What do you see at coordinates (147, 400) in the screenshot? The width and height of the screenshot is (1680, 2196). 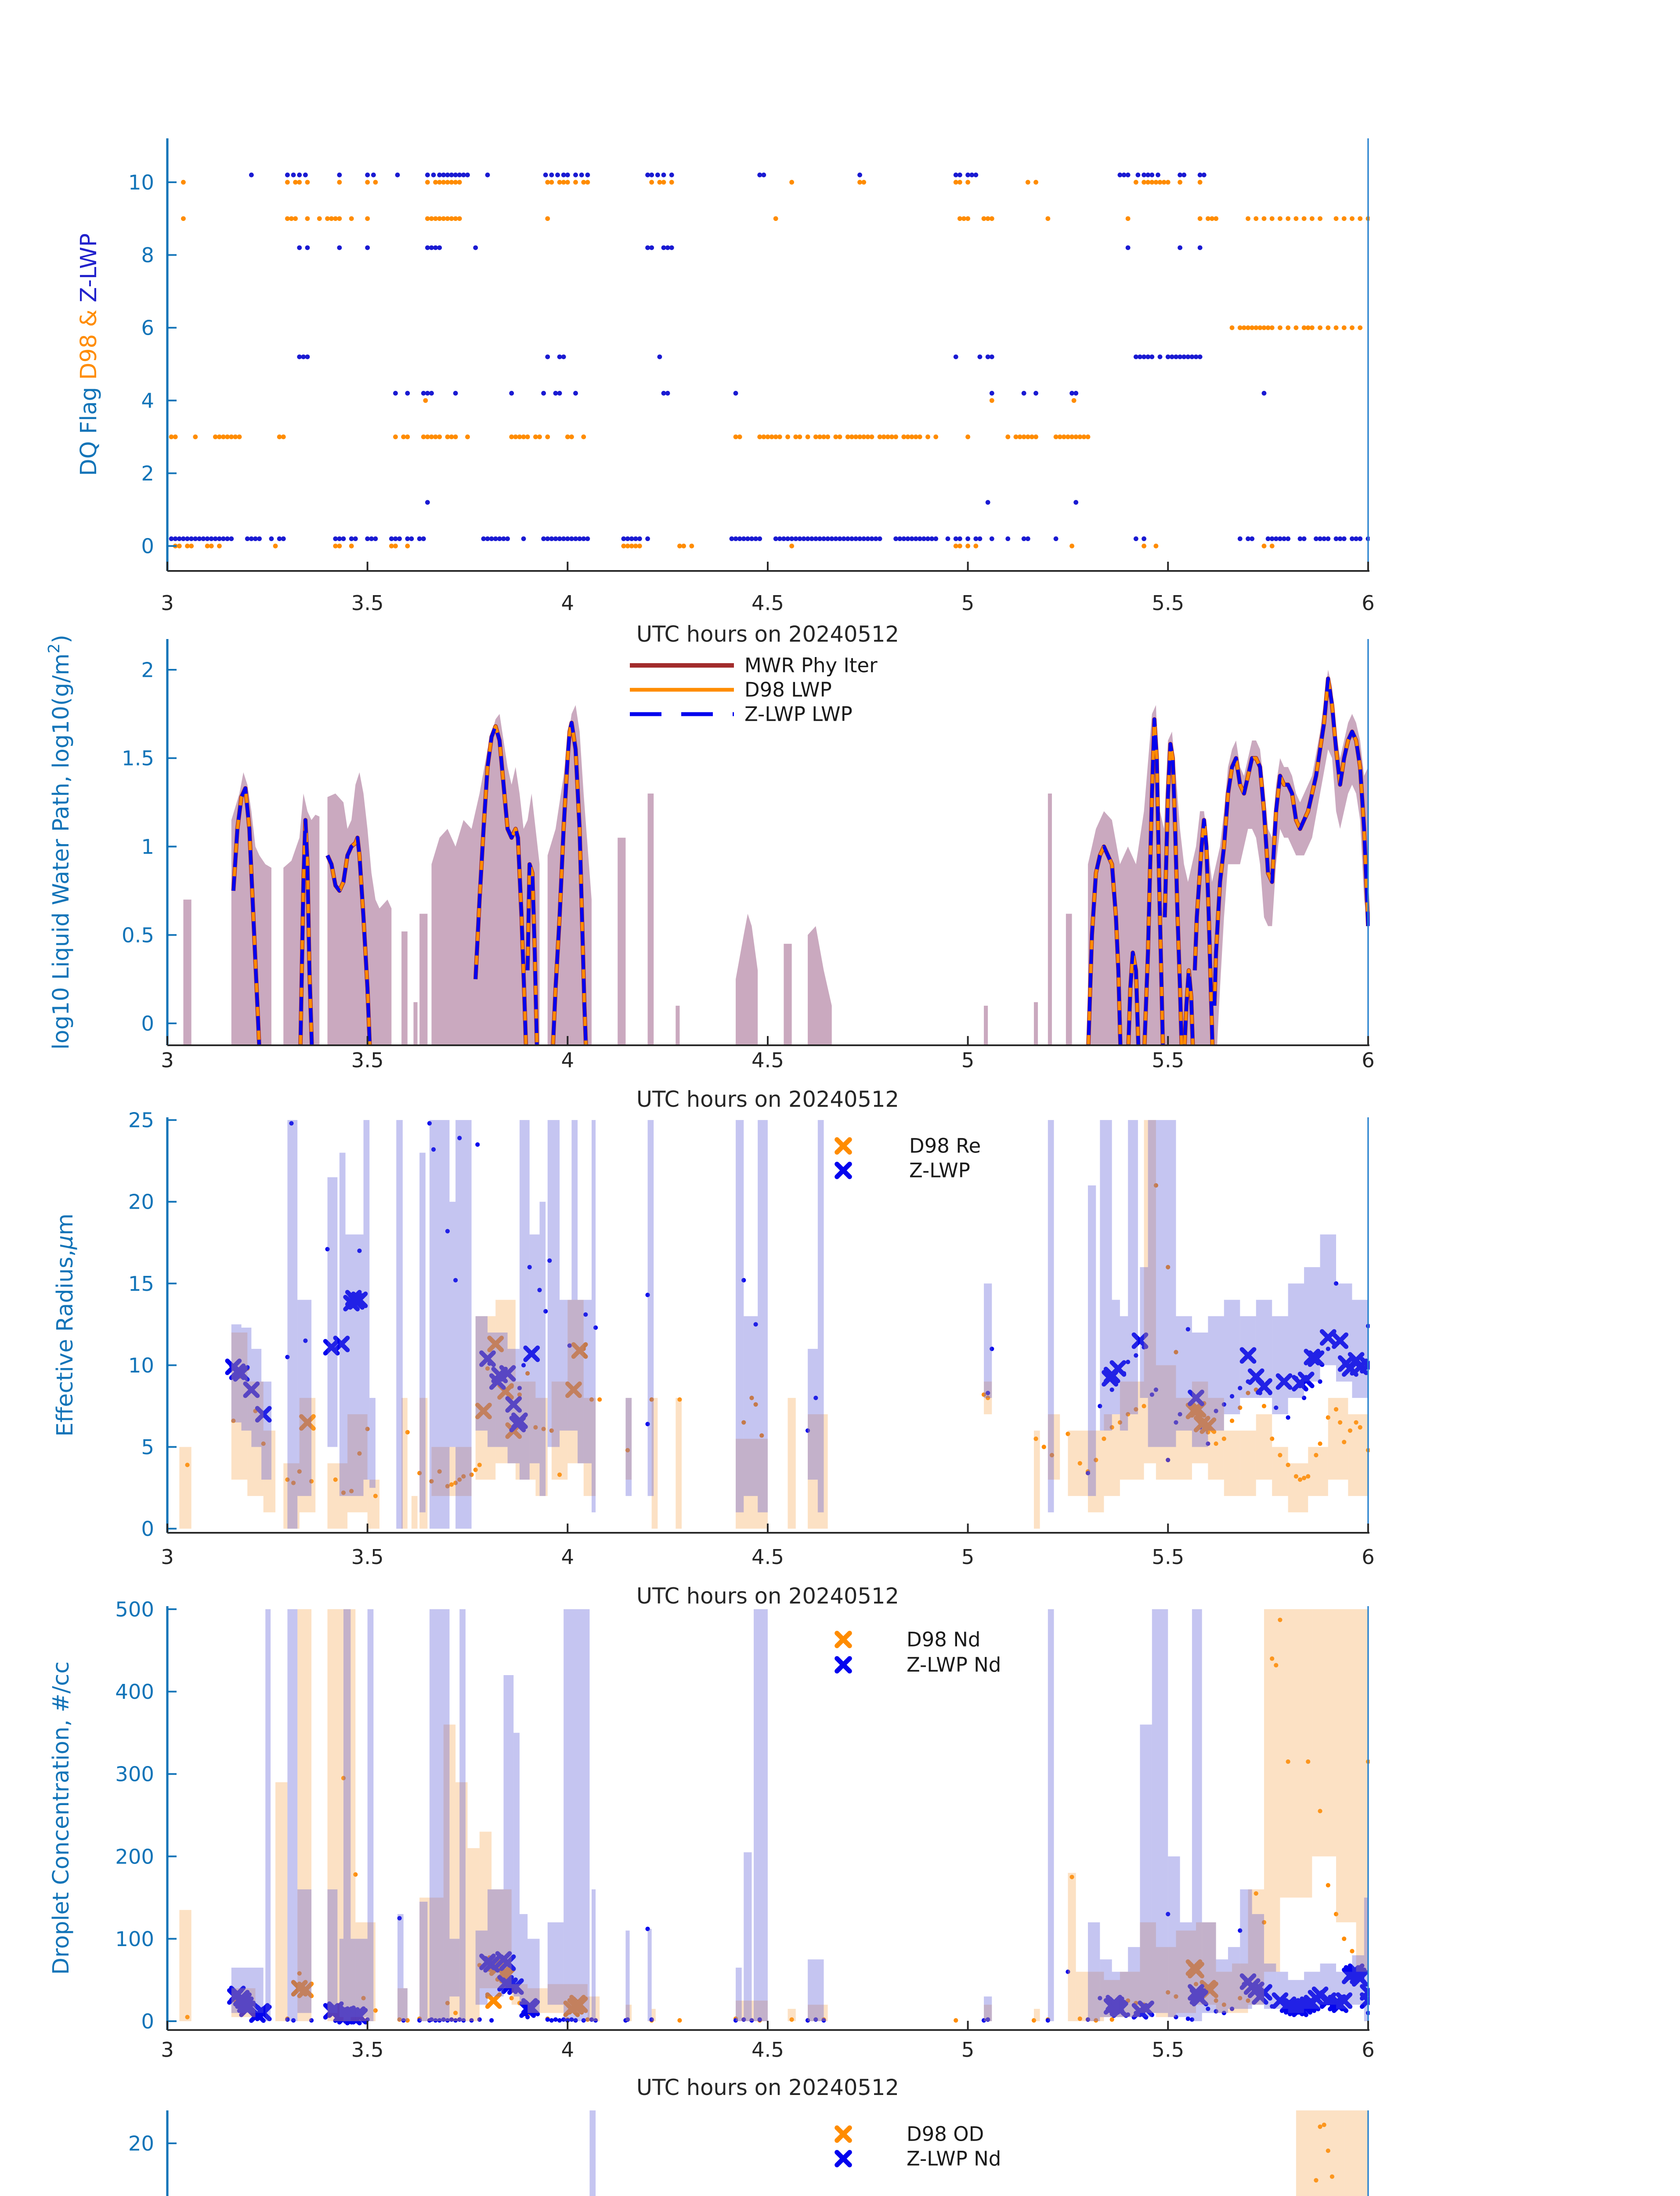 I see `y-tick-label: 4` at bounding box center [147, 400].